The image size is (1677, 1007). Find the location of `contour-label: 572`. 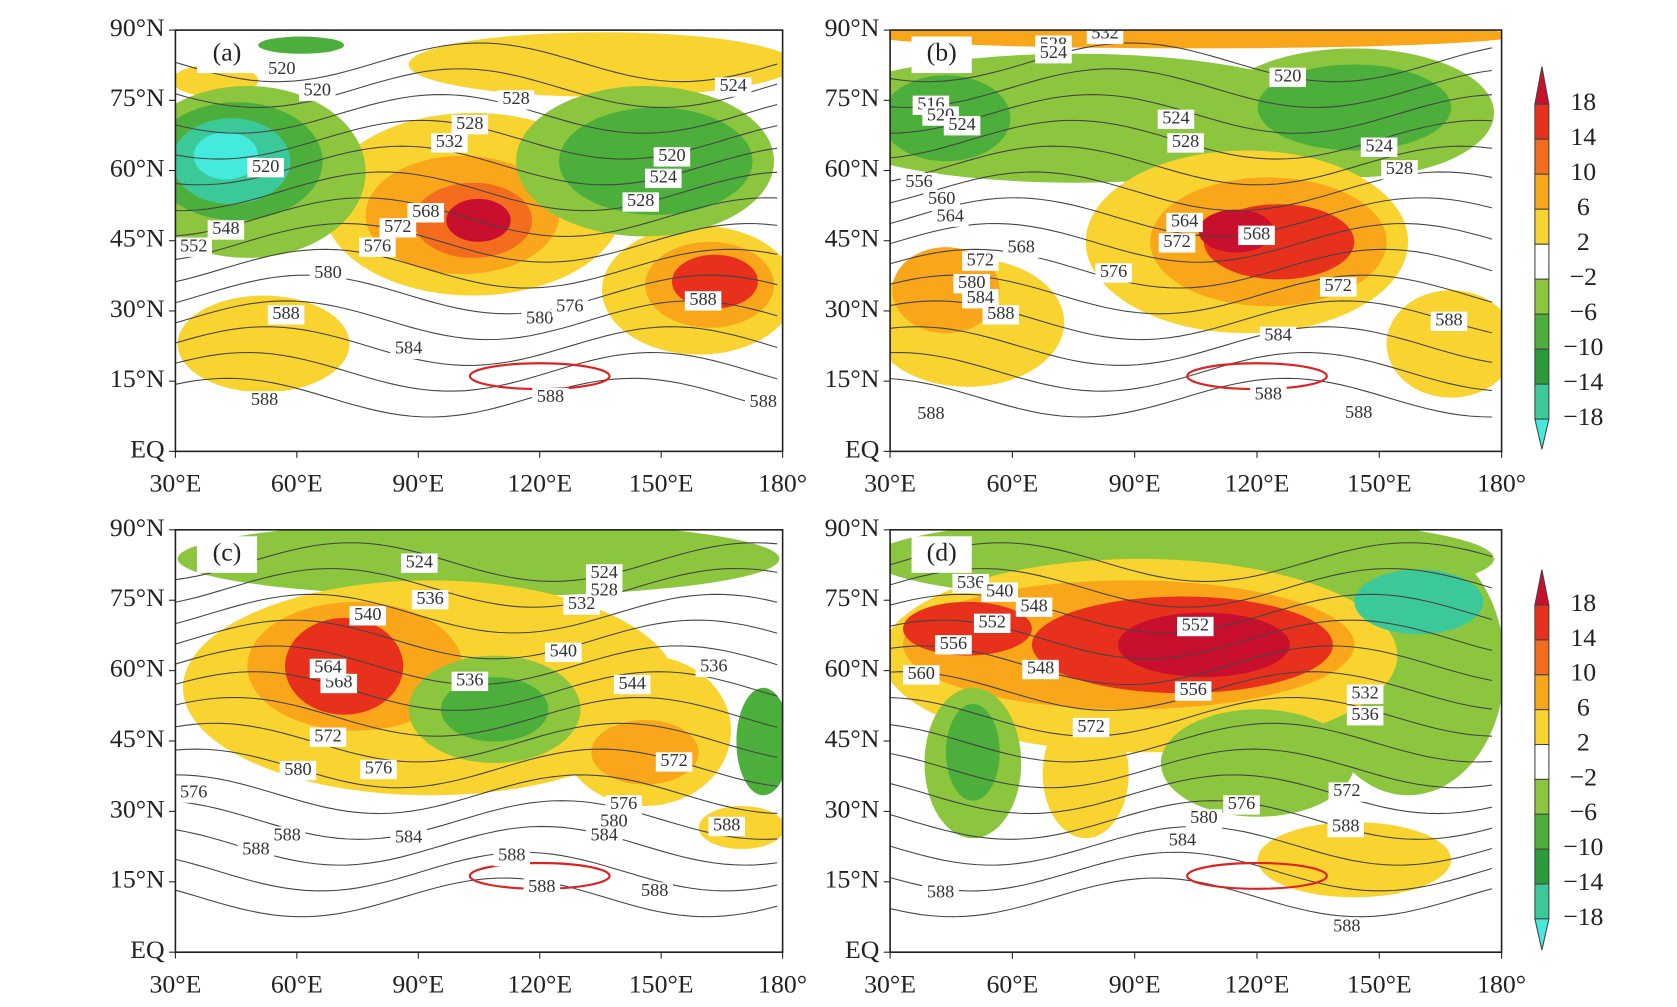

contour-label: 572 is located at coordinates (1346, 790).